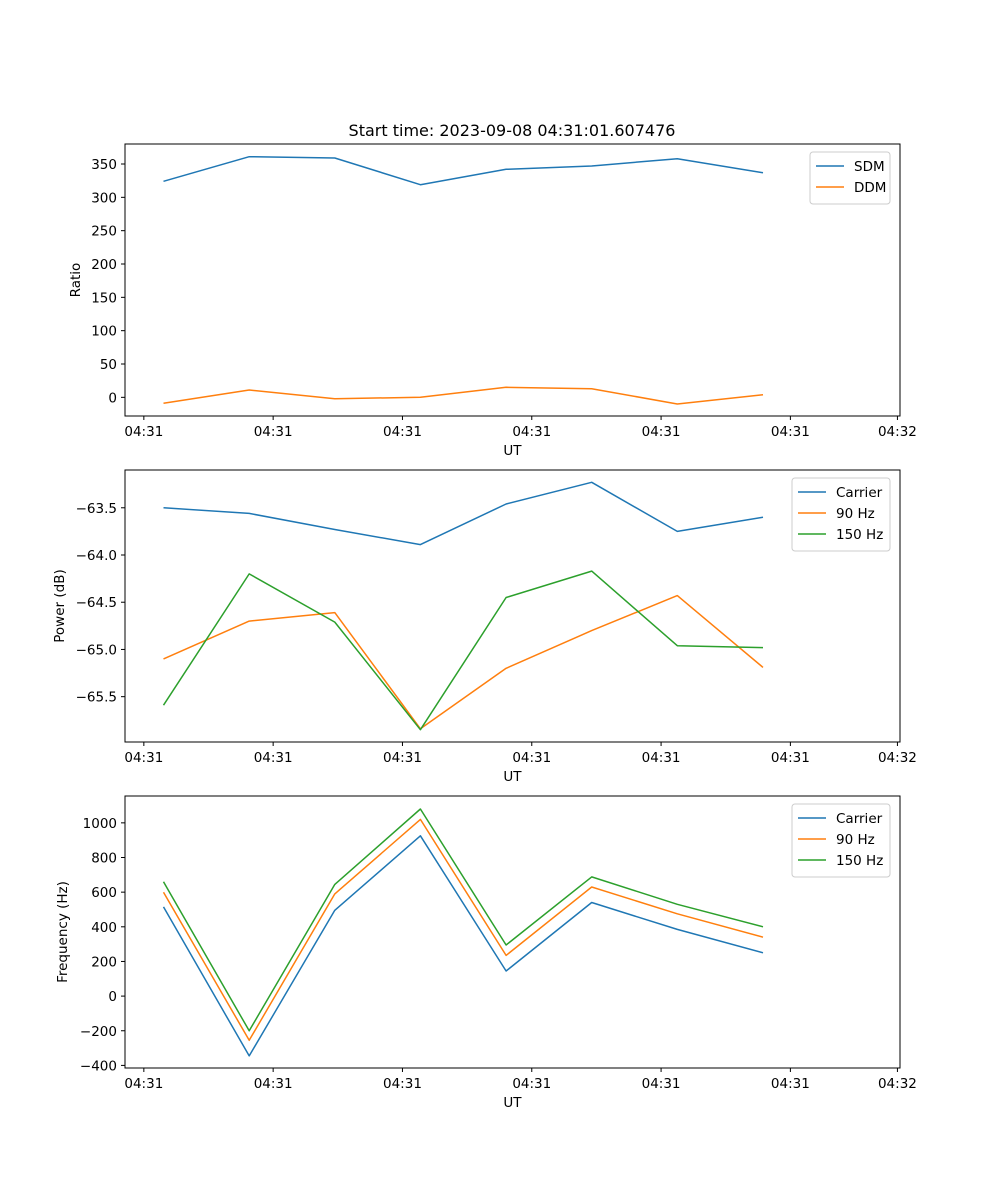  What do you see at coordinates (512, 777) in the screenshot?
I see `chart-2-x-axis-label: UT` at bounding box center [512, 777].